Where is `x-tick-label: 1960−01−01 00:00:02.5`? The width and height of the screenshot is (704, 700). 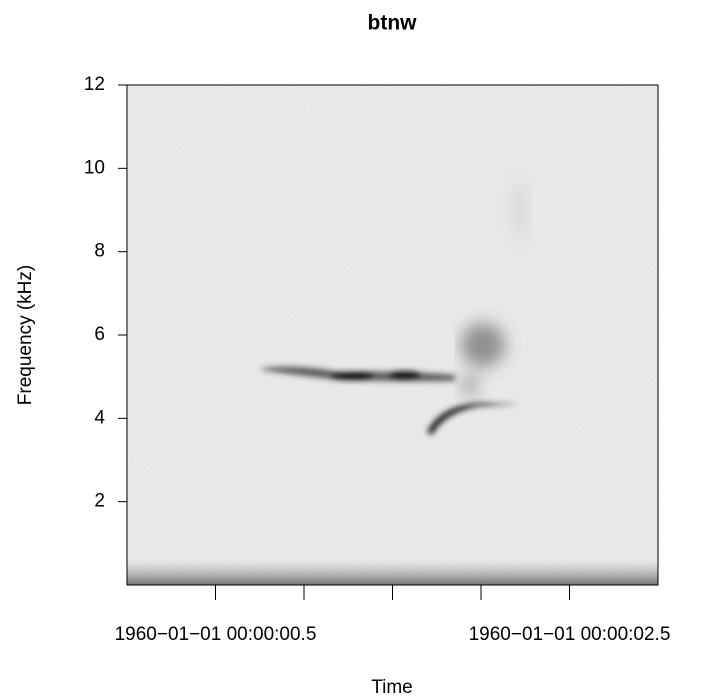 x-tick-label: 1960−01−01 00:00:02.5 is located at coordinates (570, 634).